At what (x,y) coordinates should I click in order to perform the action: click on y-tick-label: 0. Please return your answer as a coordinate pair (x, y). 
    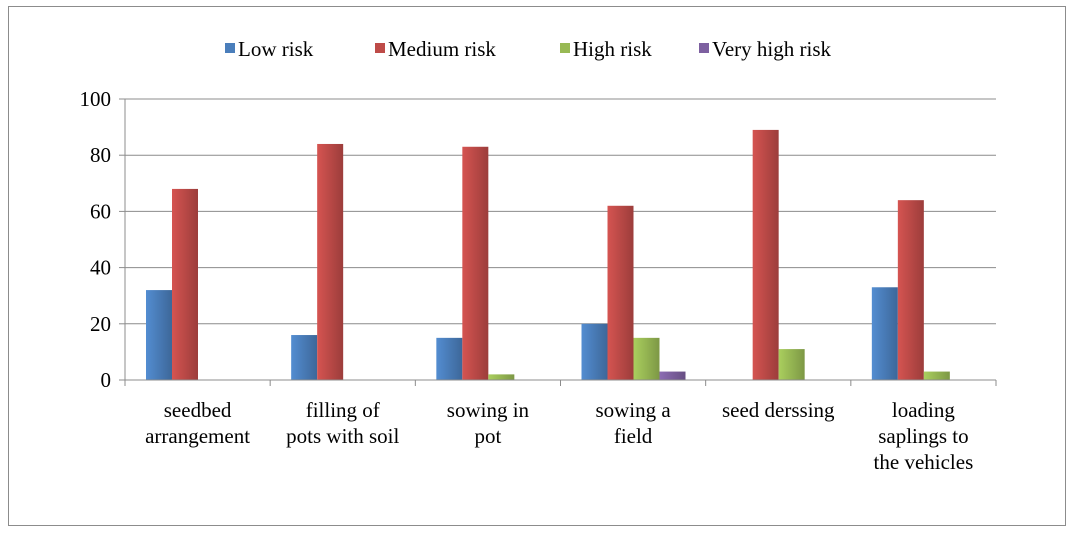
    Looking at the image, I should click on (106, 380).